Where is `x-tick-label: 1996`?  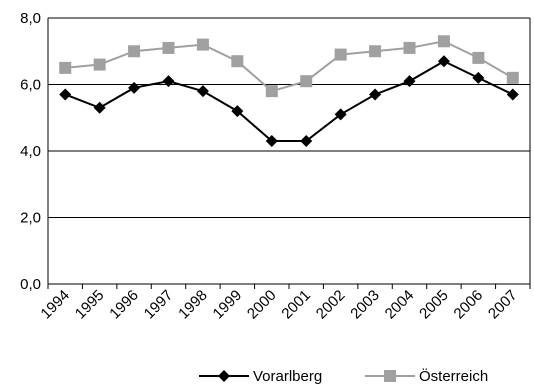
x-tick-label: 1996 is located at coordinates (124, 305).